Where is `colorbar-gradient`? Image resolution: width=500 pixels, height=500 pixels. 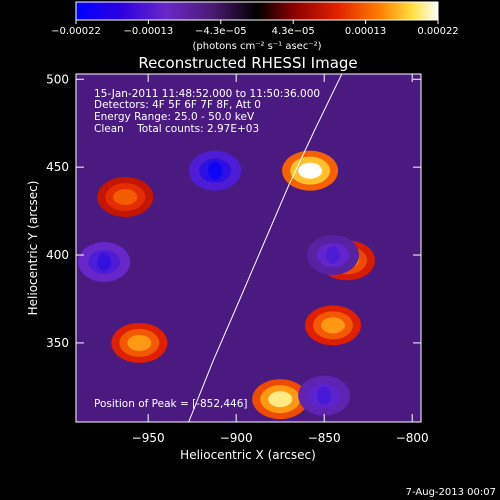
colorbar-gradient is located at coordinates (257, 11).